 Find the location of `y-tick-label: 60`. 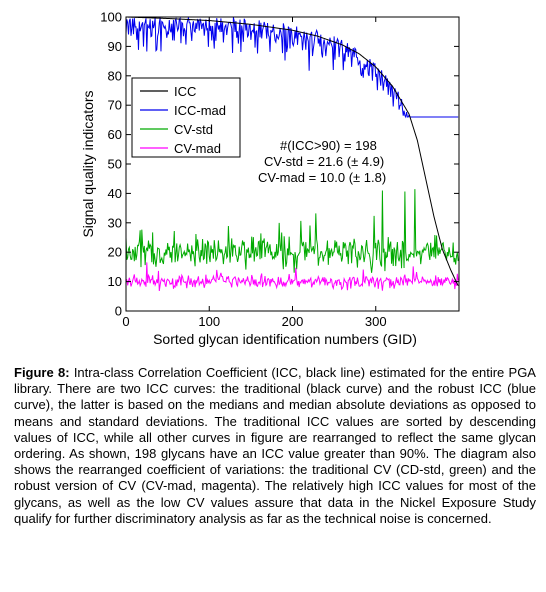

y-tick-label: 60 is located at coordinates (115, 134).